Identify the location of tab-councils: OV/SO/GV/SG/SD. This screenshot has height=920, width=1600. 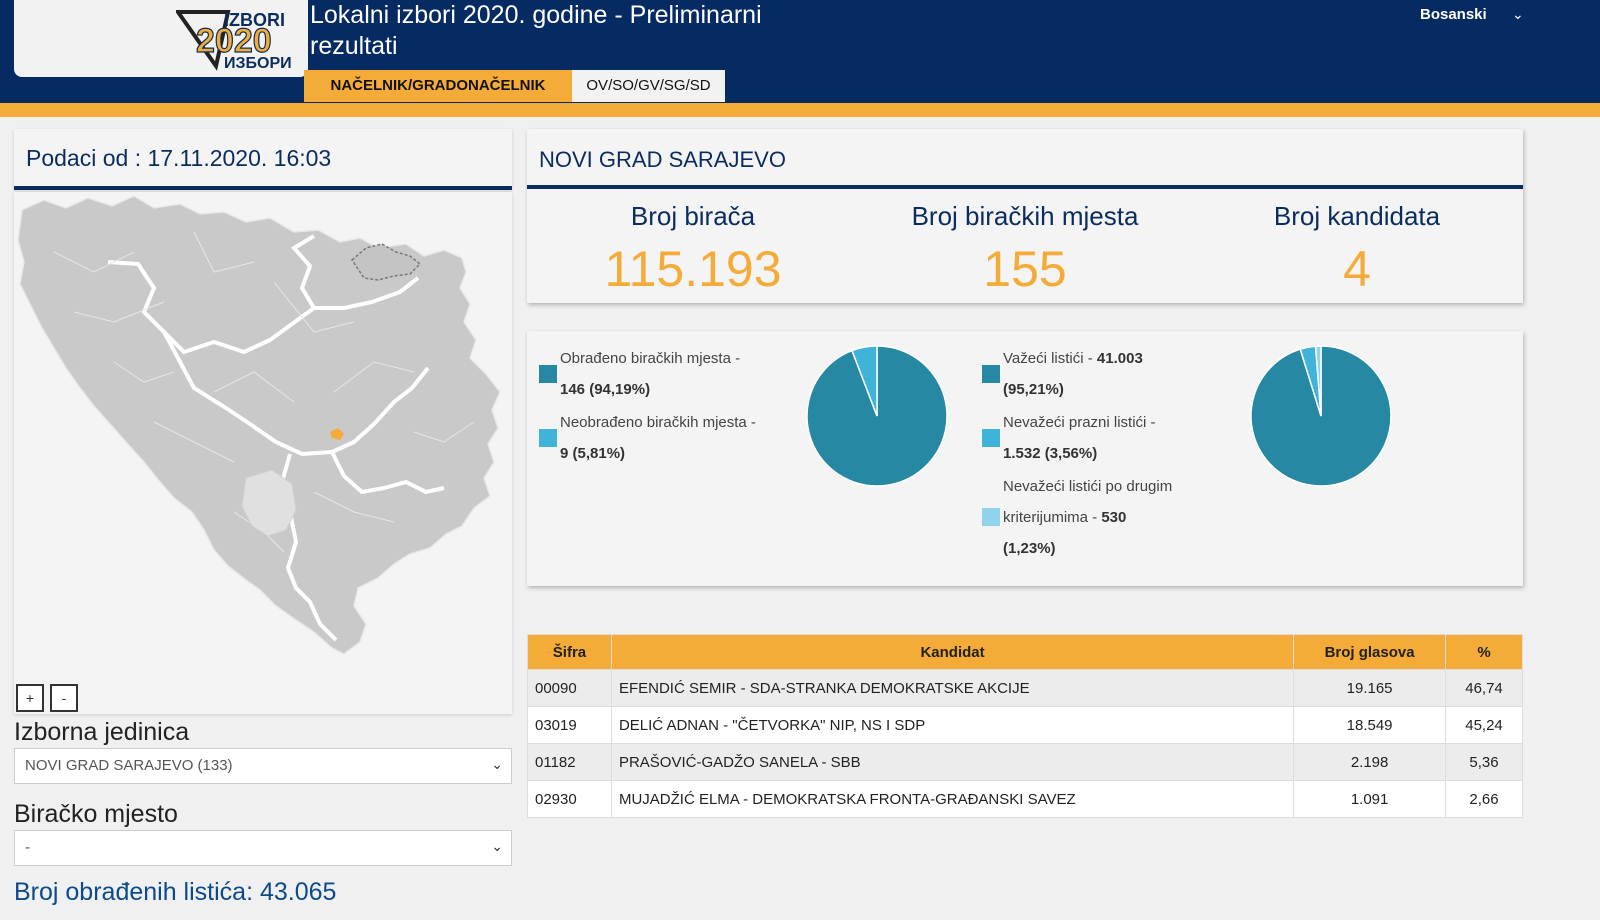
(648, 86).